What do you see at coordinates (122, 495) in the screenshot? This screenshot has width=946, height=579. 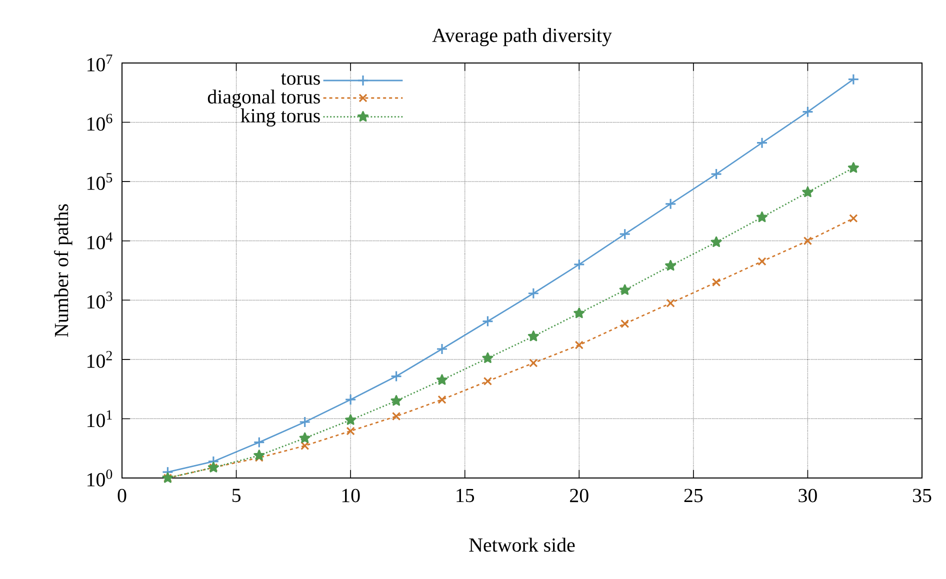 I see `x-tick-label: 0` at bounding box center [122, 495].